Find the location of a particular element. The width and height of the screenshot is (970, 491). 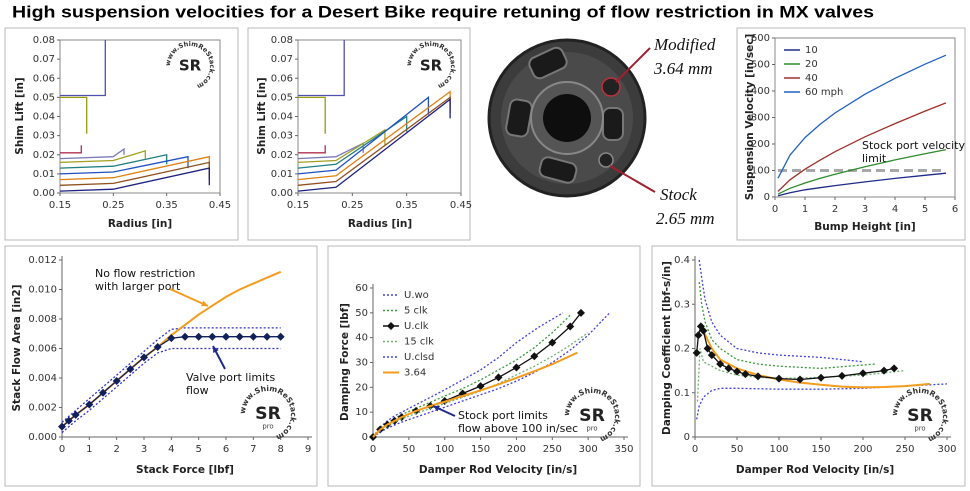

x-axis-label: Stack Force [lbf] is located at coordinates (185, 470).